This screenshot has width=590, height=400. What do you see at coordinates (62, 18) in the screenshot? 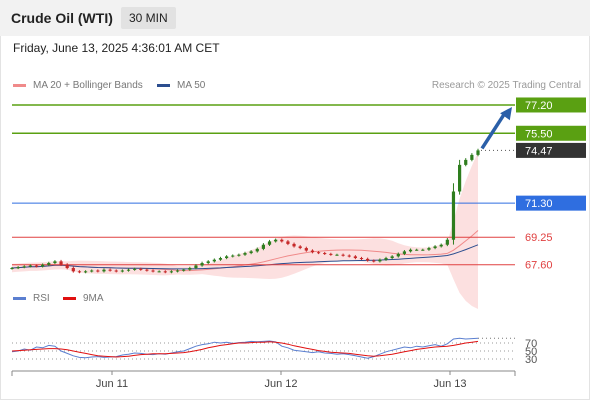
I see `instrument-title: Crude Oil (WTI)` at bounding box center [62, 18].